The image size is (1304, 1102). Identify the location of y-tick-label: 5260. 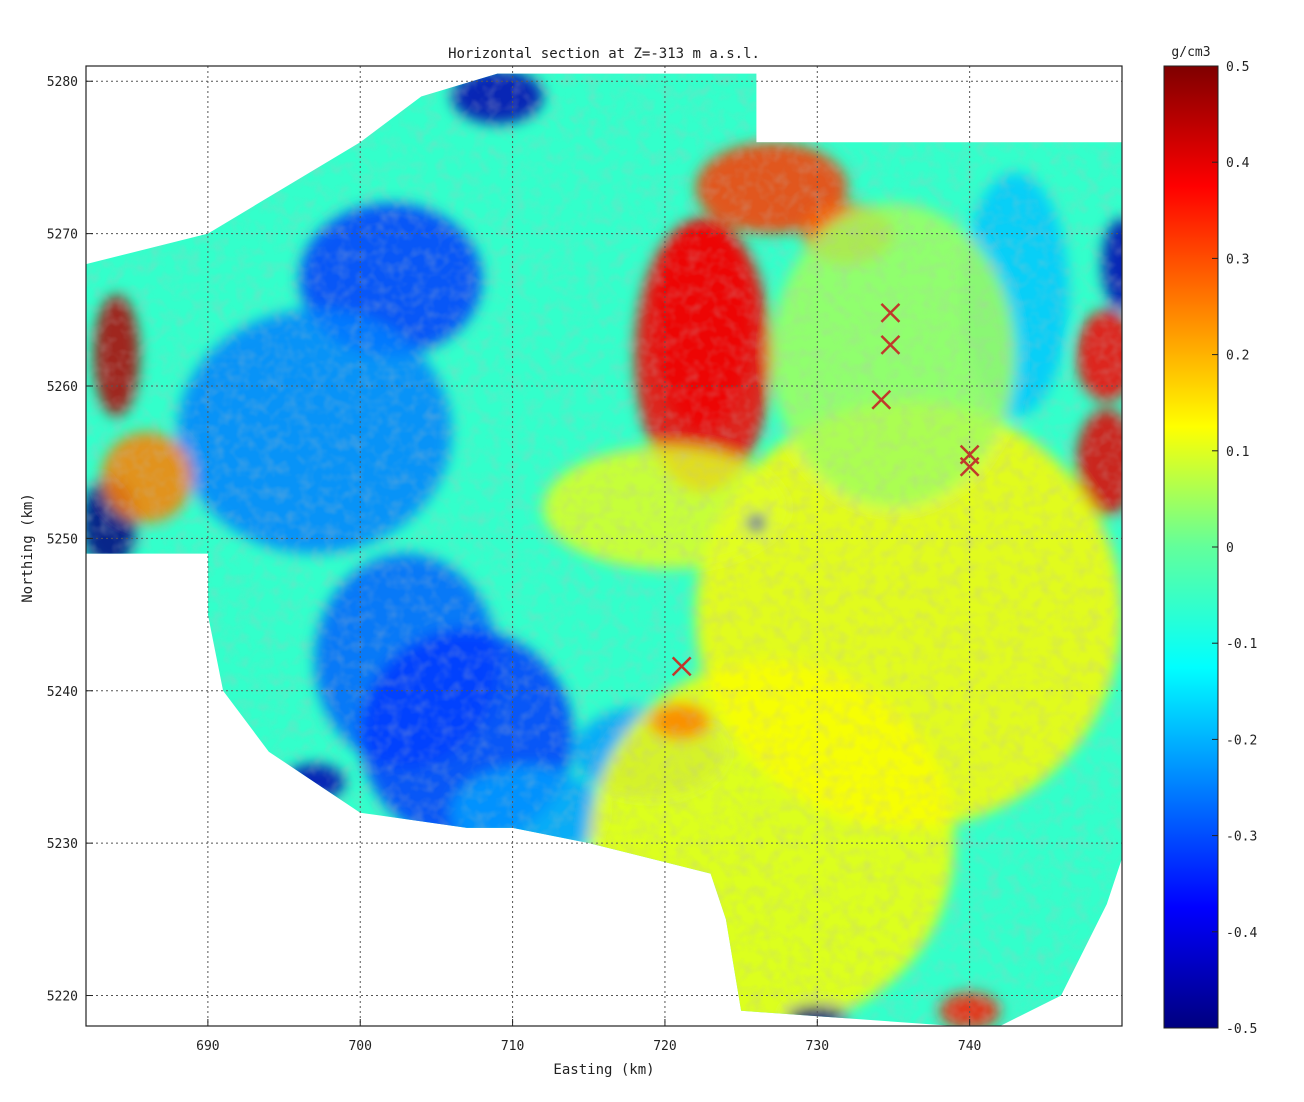
(62, 387).